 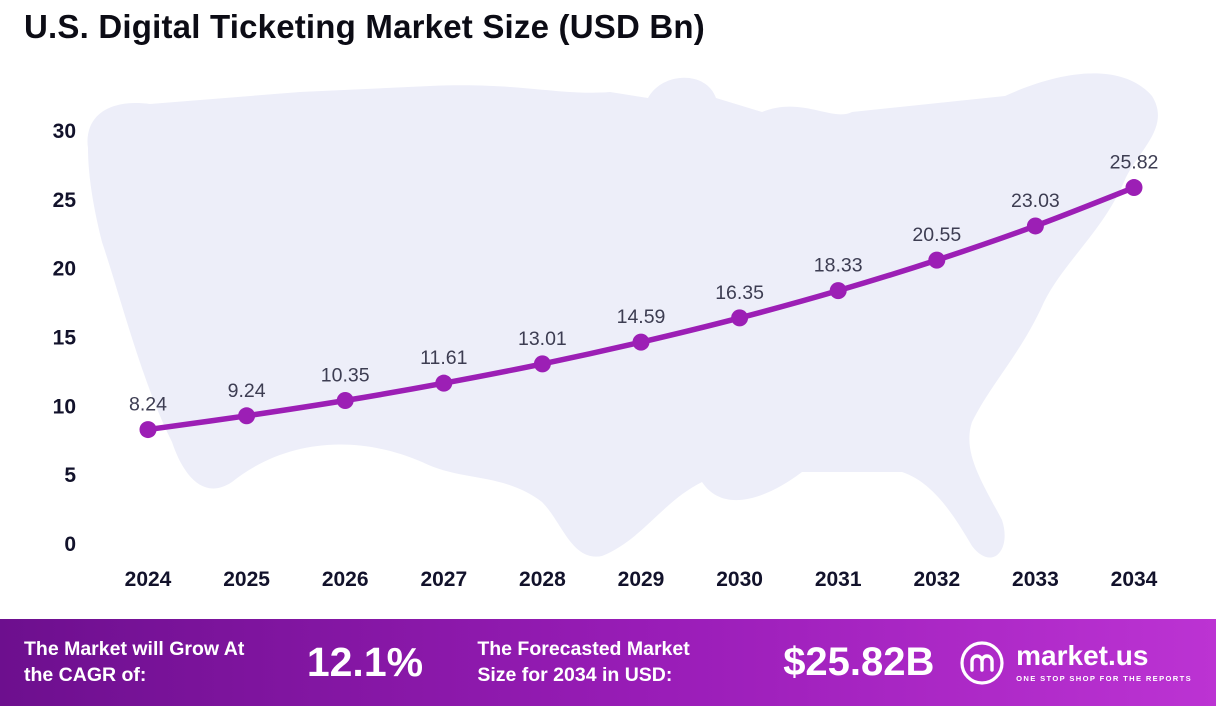 What do you see at coordinates (64, 131) in the screenshot?
I see `y-tick-label: 30` at bounding box center [64, 131].